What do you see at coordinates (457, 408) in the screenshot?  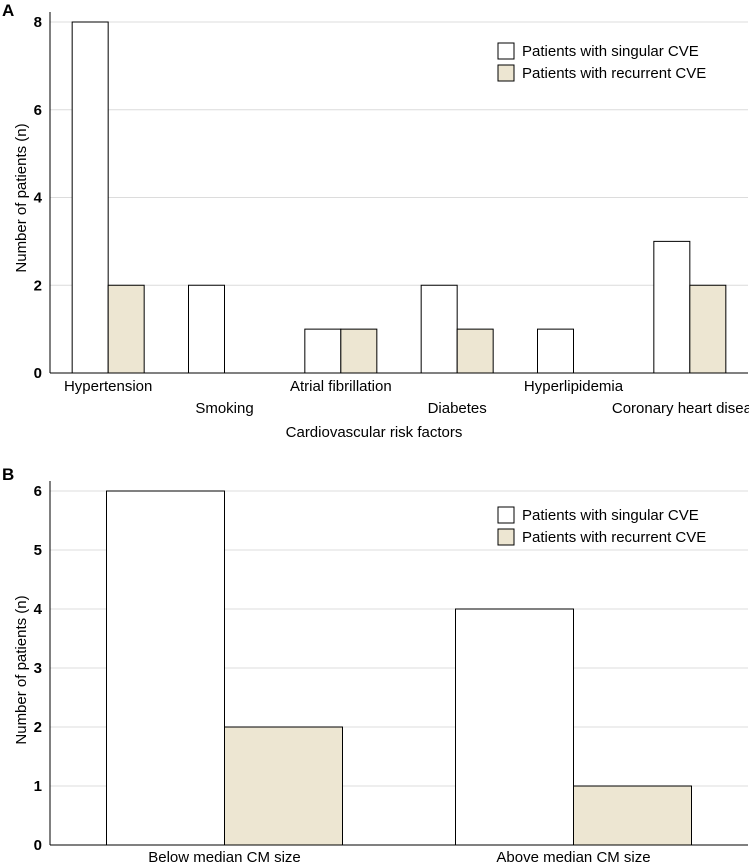 I see `category-label: Diabetes` at bounding box center [457, 408].